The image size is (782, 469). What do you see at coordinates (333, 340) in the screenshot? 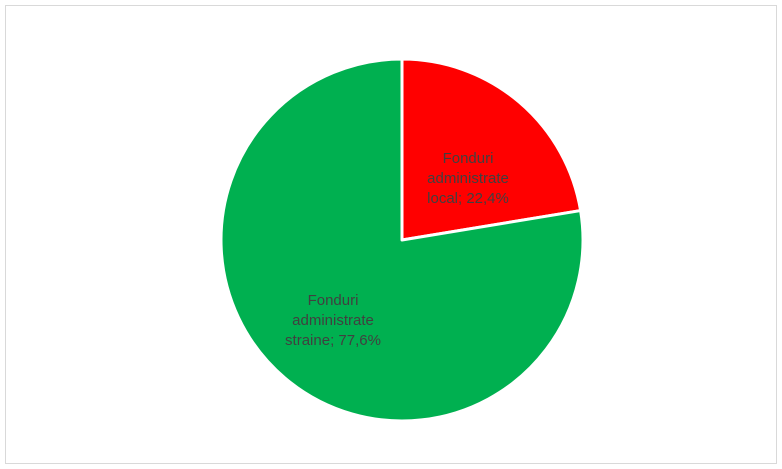
I see `data-label-line: straine; 77,6%` at bounding box center [333, 340].